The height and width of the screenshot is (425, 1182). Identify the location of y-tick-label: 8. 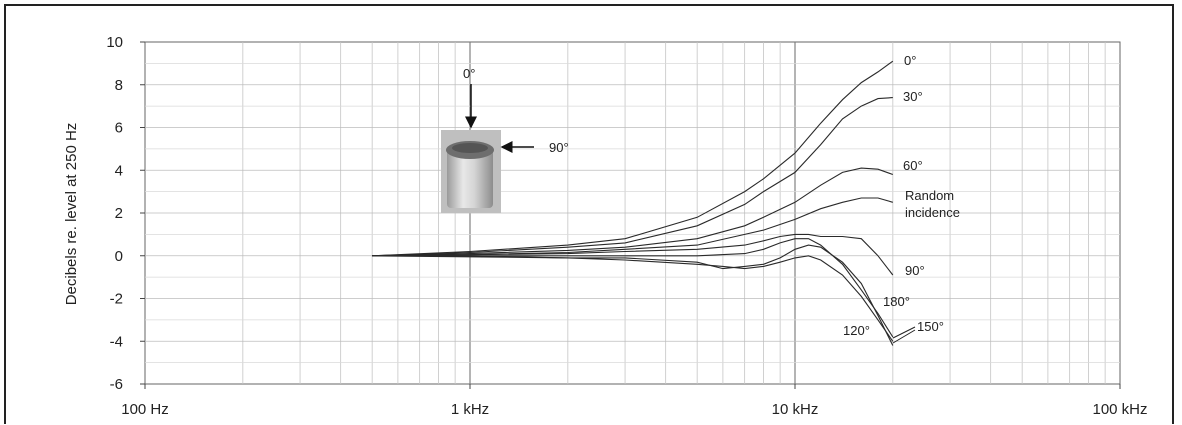
(119, 85).